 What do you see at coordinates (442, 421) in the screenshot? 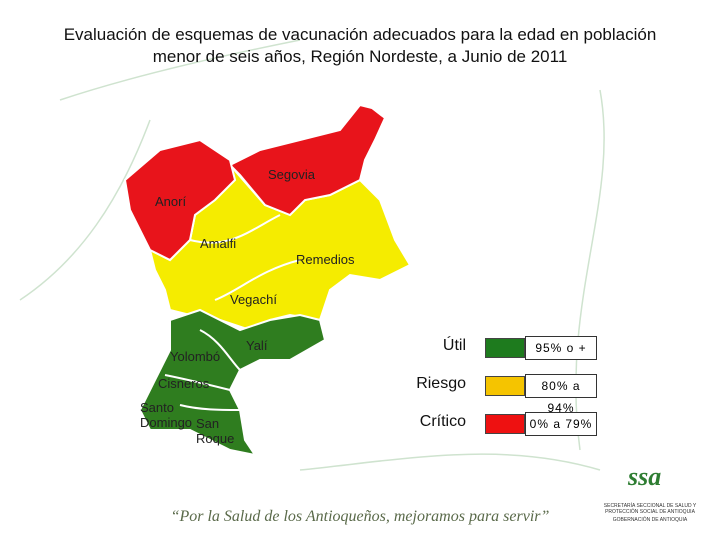
I see `legend-label: Crítico` at bounding box center [442, 421].